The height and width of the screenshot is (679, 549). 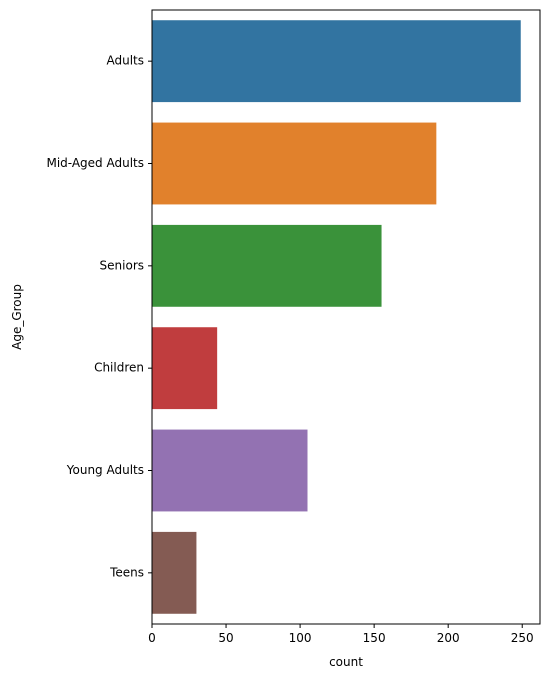 What do you see at coordinates (174, 572) in the screenshot?
I see `bar-teens` at bounding box center [174, 572].